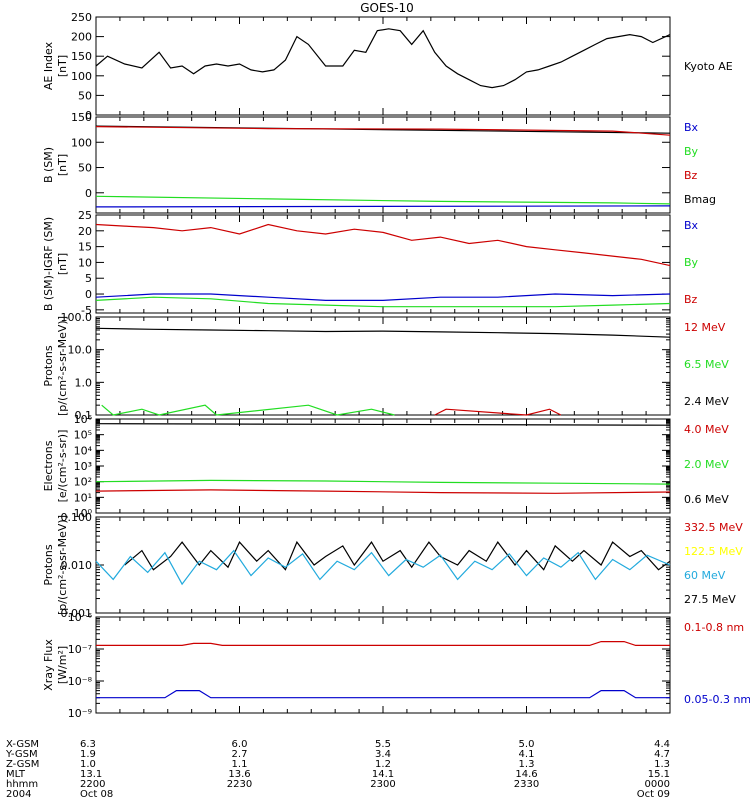 The image size is (750, 800). I want to click on panel-2: 0 50 100 150 B (SM) [nT] Bx By Bz Bmag, so click(379, 162).